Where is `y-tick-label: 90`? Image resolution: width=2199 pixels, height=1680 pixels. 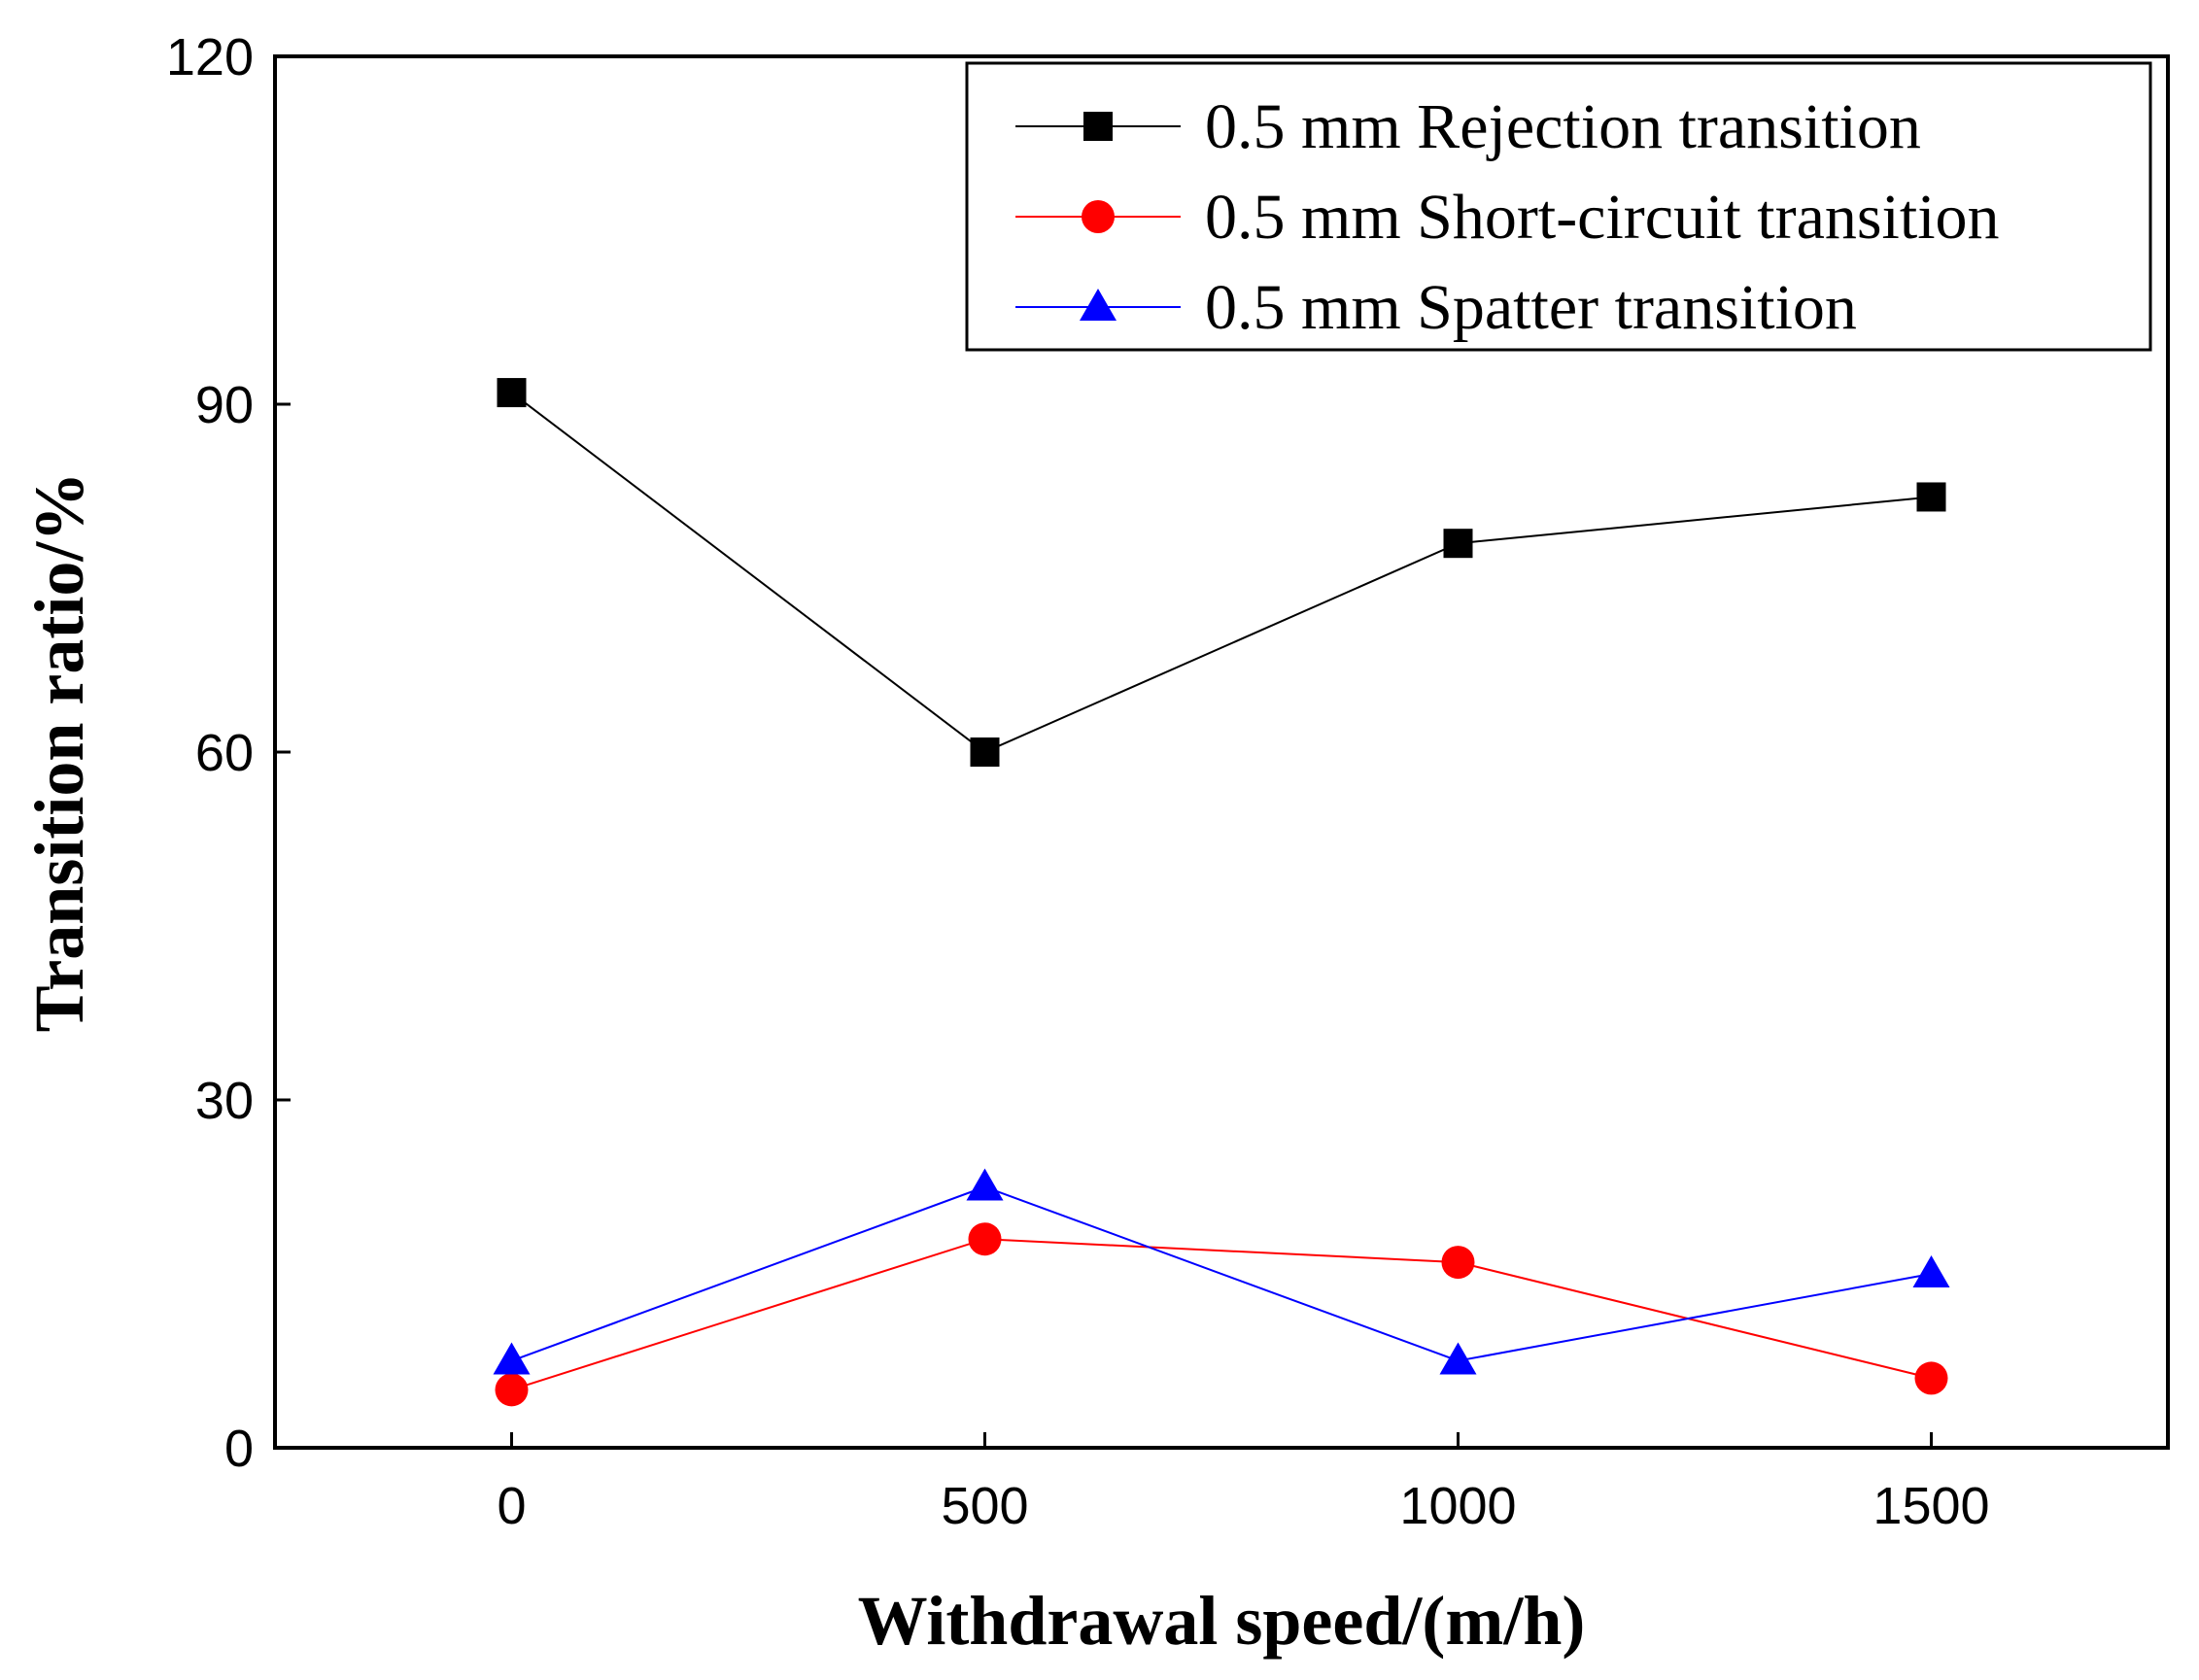
y-tick-label: 90 is located at coordinates (224, 405).